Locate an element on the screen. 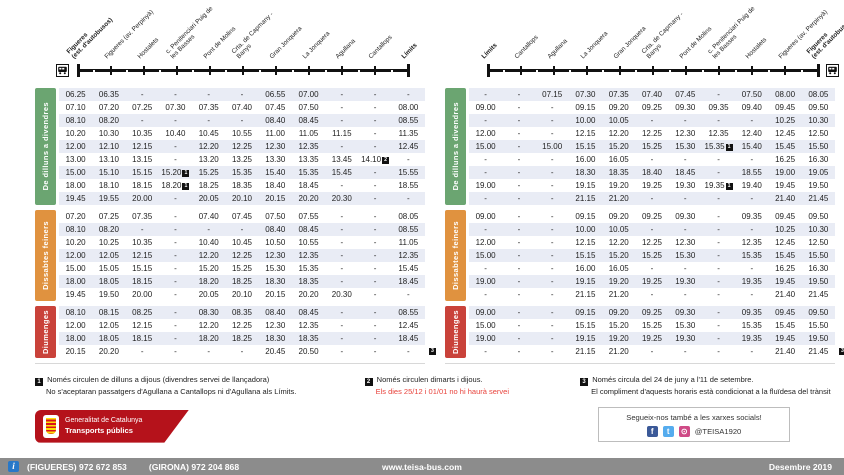  time-cell: 15.25 is located at coordinates (651, 255).